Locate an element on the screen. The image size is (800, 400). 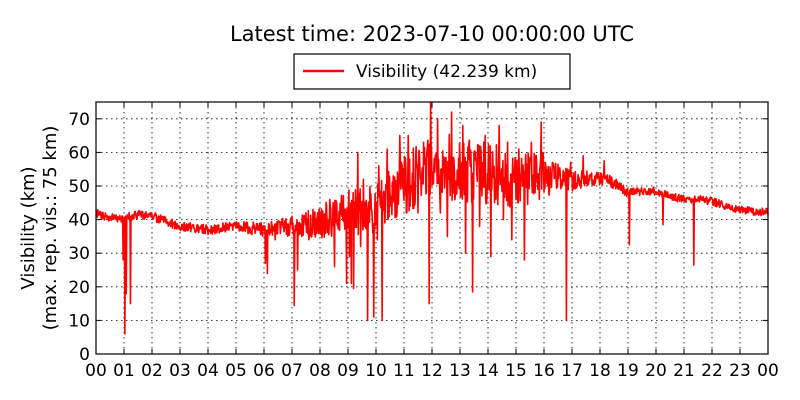
x-tick-label: 09 is located at coordinates (348, 371).